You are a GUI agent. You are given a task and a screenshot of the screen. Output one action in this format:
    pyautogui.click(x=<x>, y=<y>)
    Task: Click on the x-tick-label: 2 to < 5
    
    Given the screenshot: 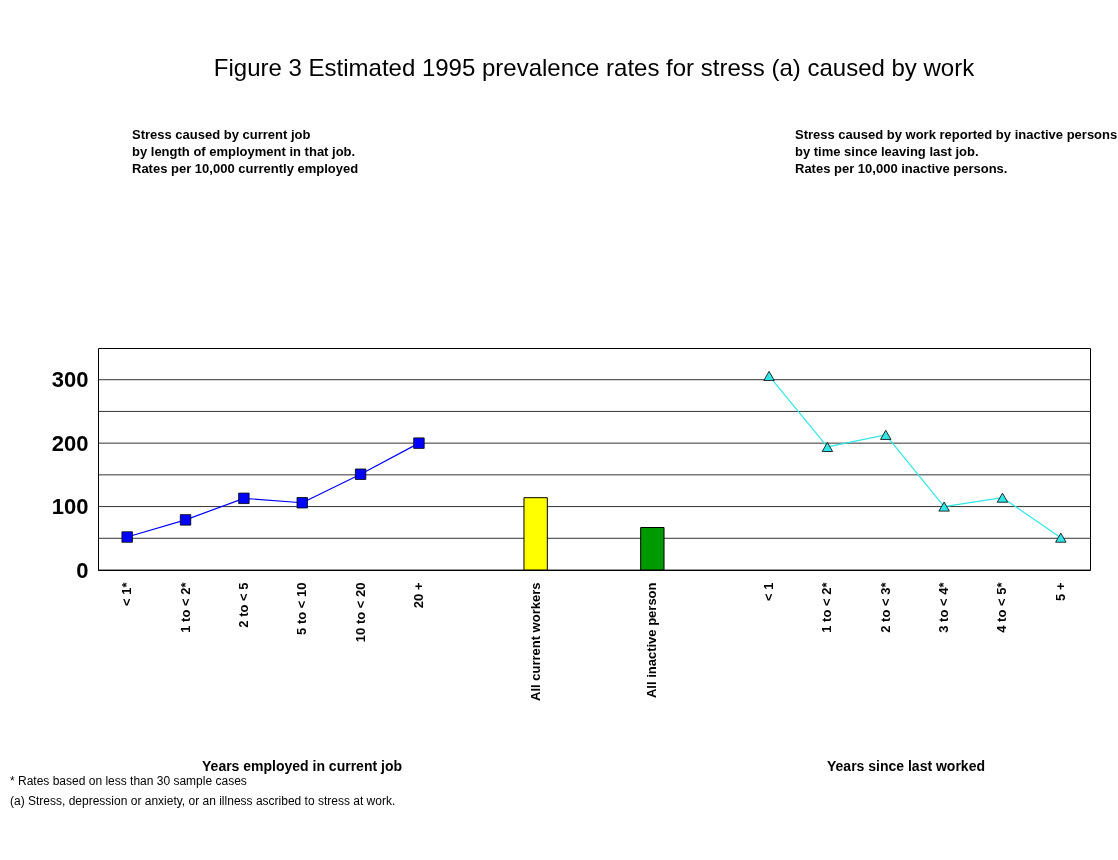 What is the action you would take?
    pyautogui.click(x=243, y=605)
    